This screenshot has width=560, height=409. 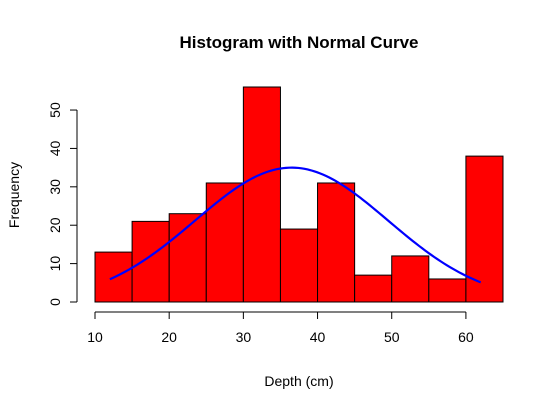 I want to click on x-axis-label: Depth (cm), so click(x=298, y=381).